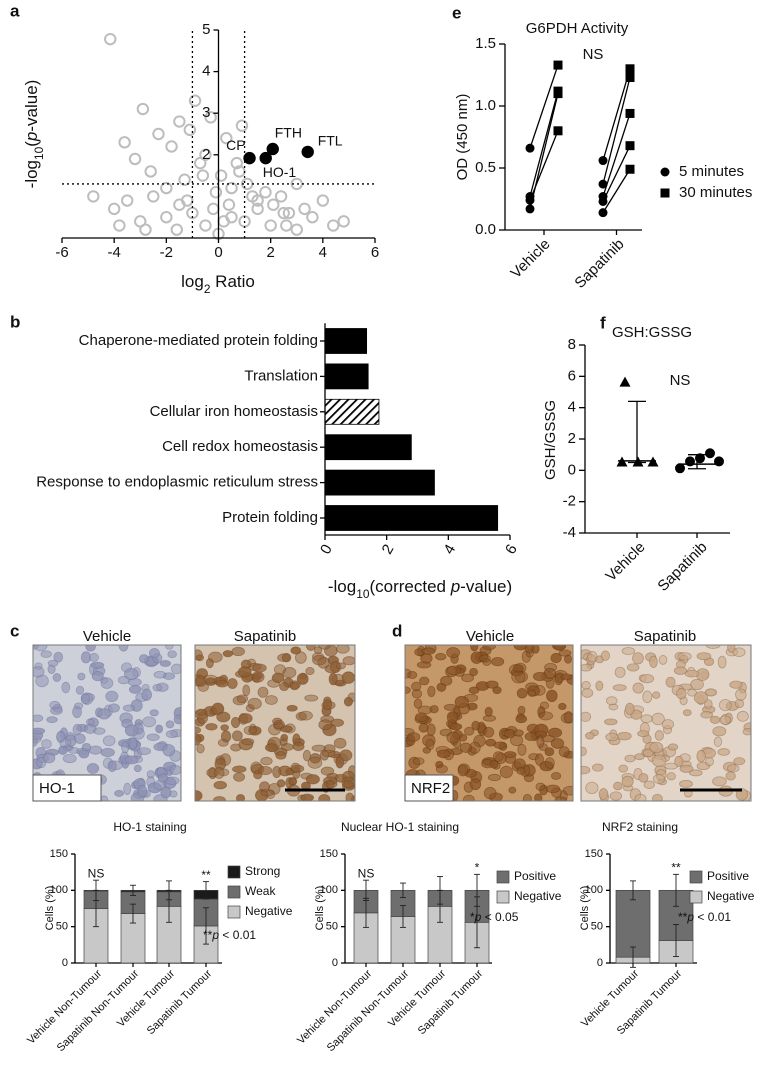 The width and height of the screenshot is (776, 1068). I want to click on y-tick-label: 100, so click(329, 890).